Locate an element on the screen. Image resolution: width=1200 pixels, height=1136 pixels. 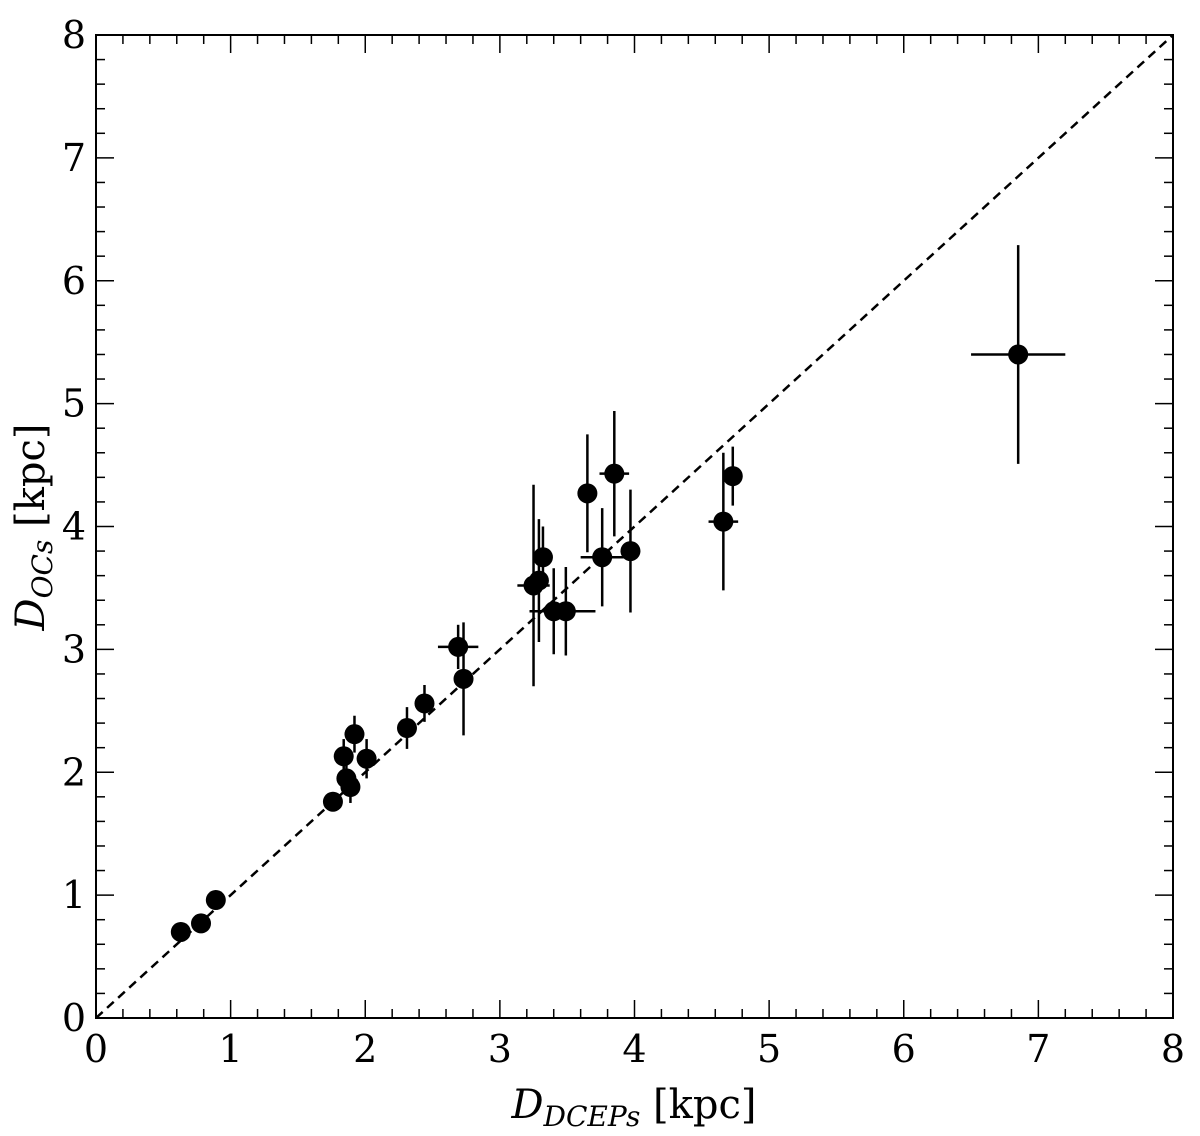
x-axis-subscript: DCEPs is located at coordinates (592, 1116).